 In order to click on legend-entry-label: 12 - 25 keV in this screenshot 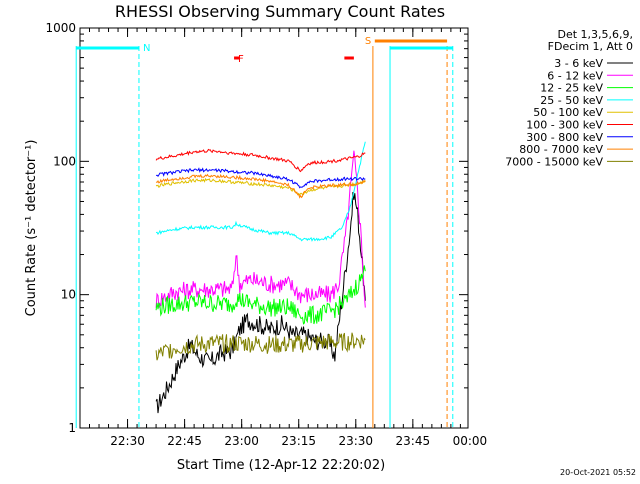, I will do `click(571, 88)`.